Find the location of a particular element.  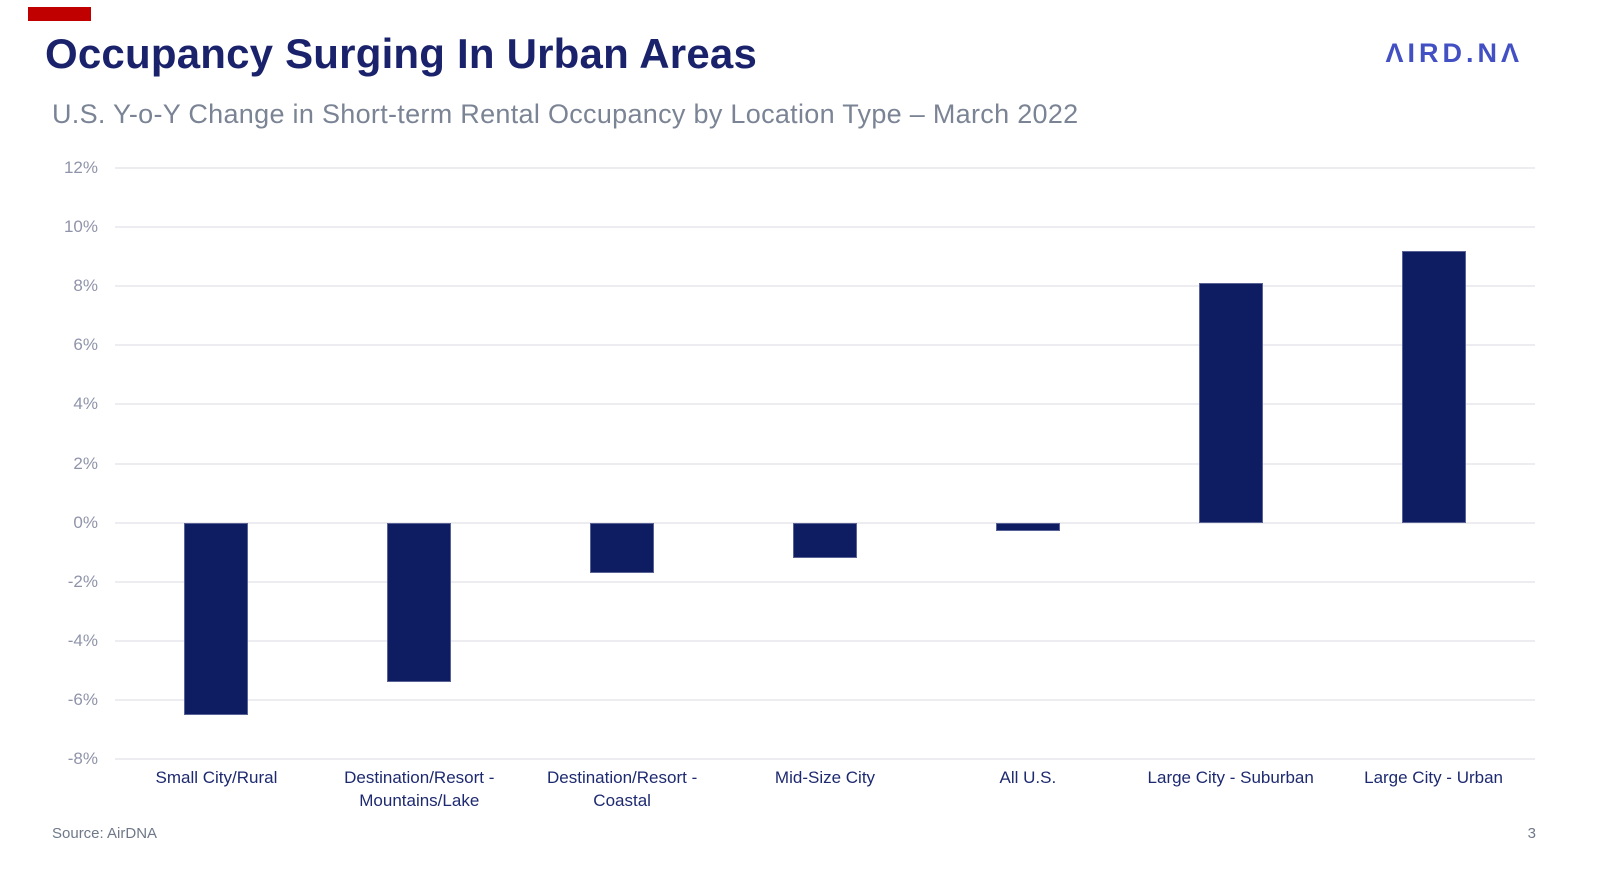

bar-destination-resort-mountains-lake is located at coordinates (419, 602).